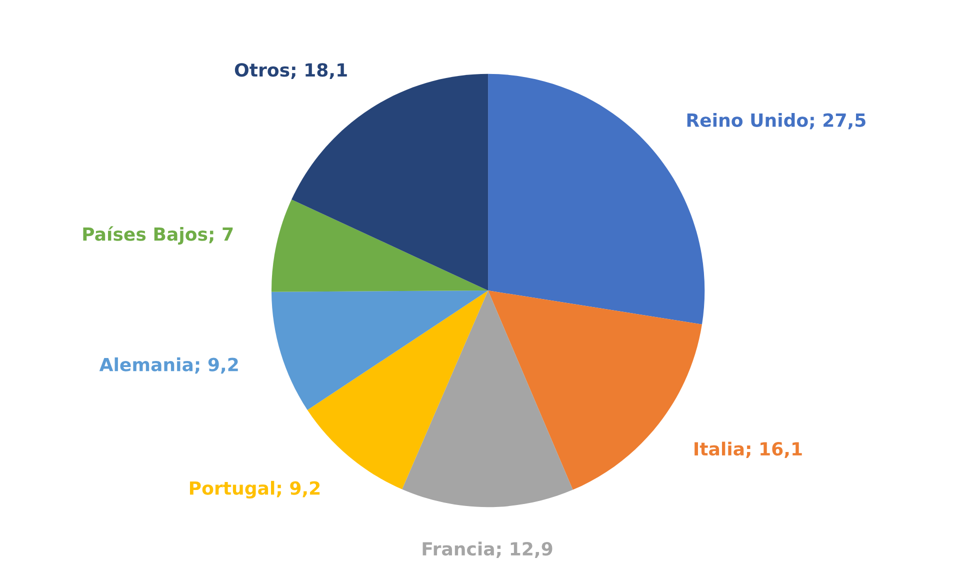  I want to click on slice-label: Países Bajos; 7, so click(158, 235).